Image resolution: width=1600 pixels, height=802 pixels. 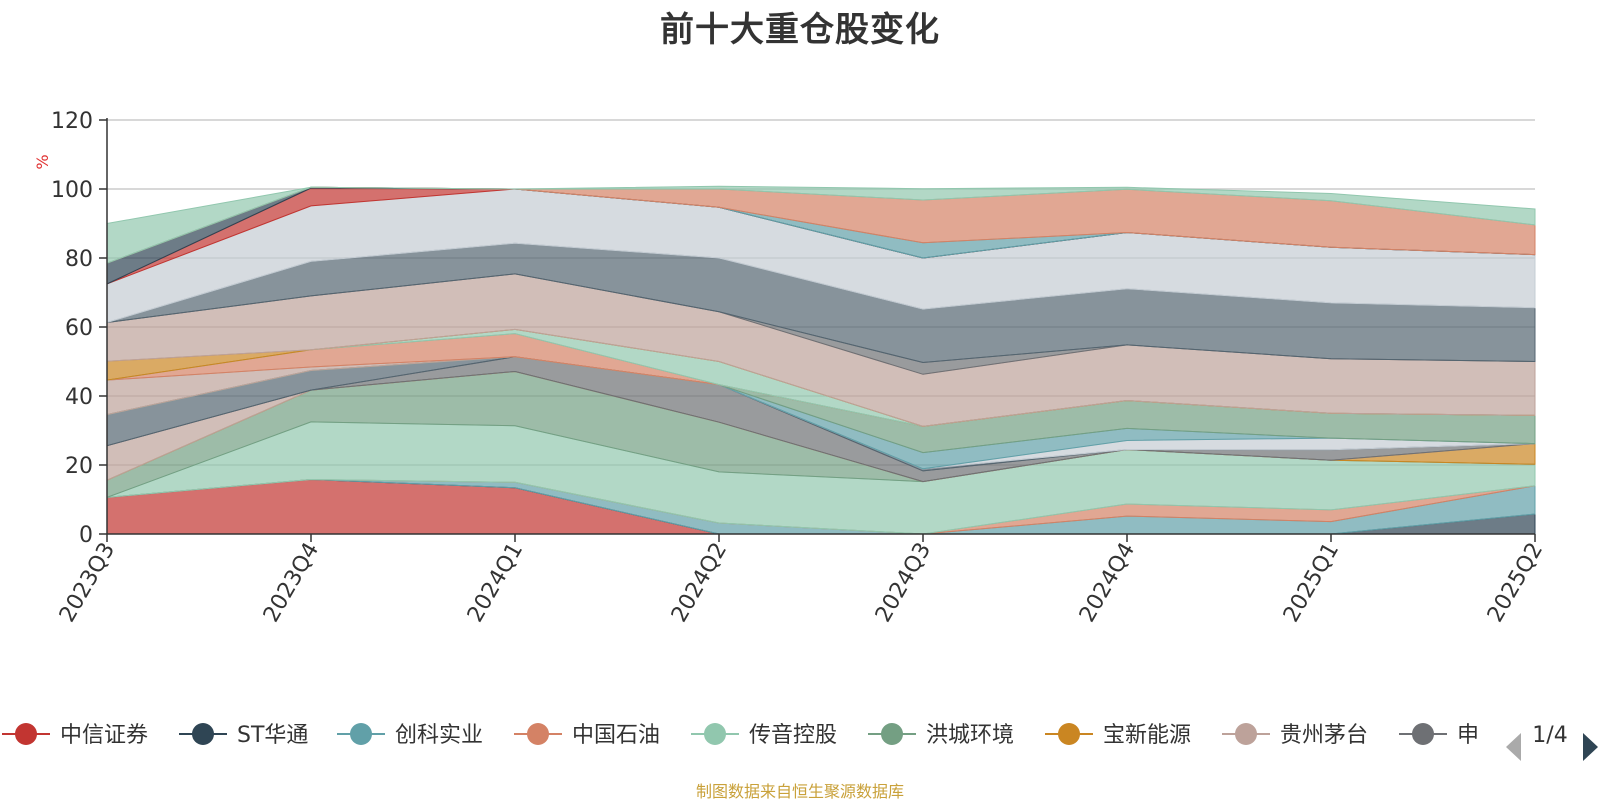 I want to click on legend-label: 贵州茅台, so click(x=1324, y=735).